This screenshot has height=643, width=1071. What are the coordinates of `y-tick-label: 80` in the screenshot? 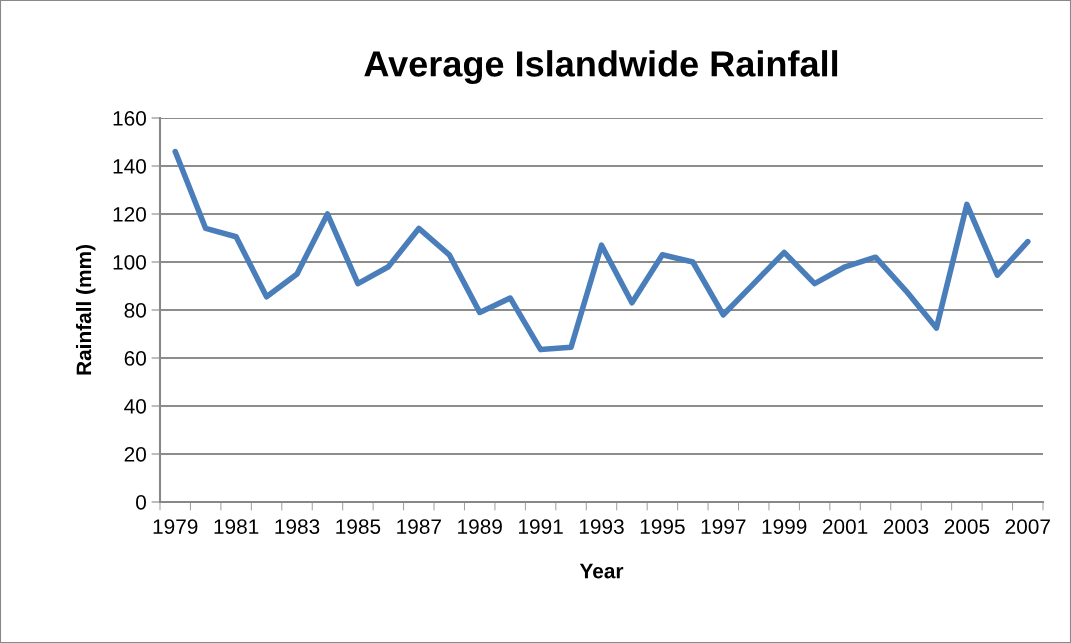 It's located at (135, 310).